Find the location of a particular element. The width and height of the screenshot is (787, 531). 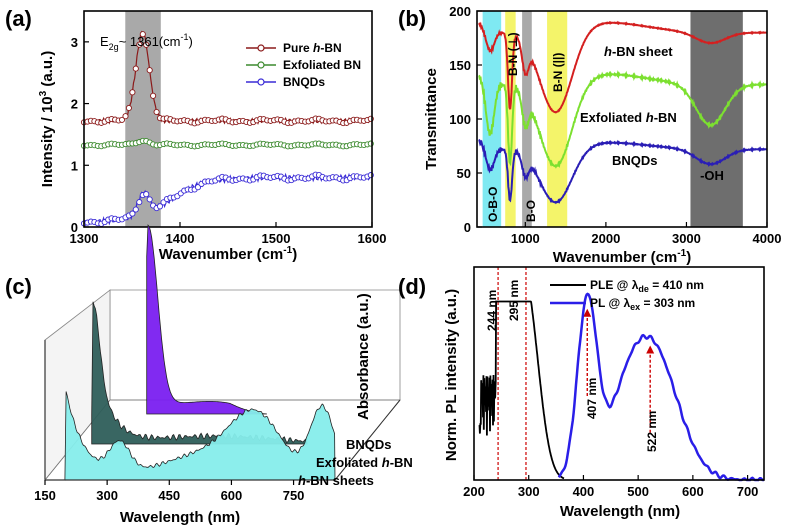

panel-d-pl-line is located at coordinates (660, 387).